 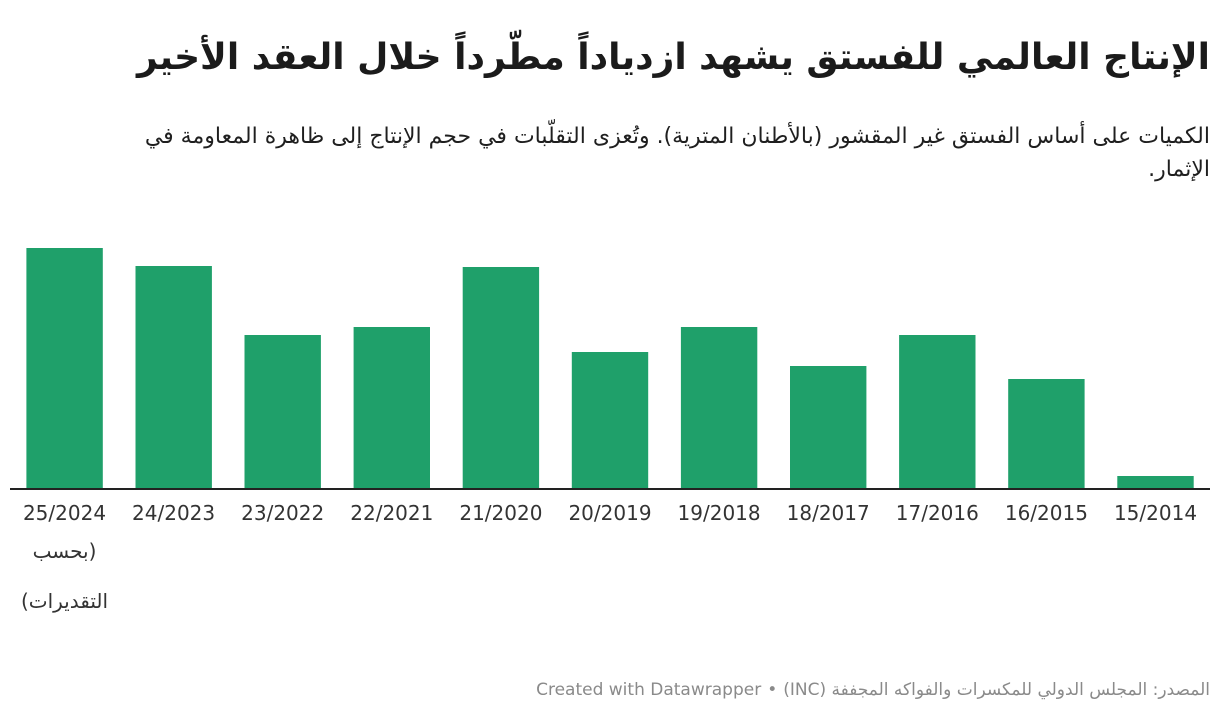 I want to click on bar-22/2021, so click(x=391, y=407).